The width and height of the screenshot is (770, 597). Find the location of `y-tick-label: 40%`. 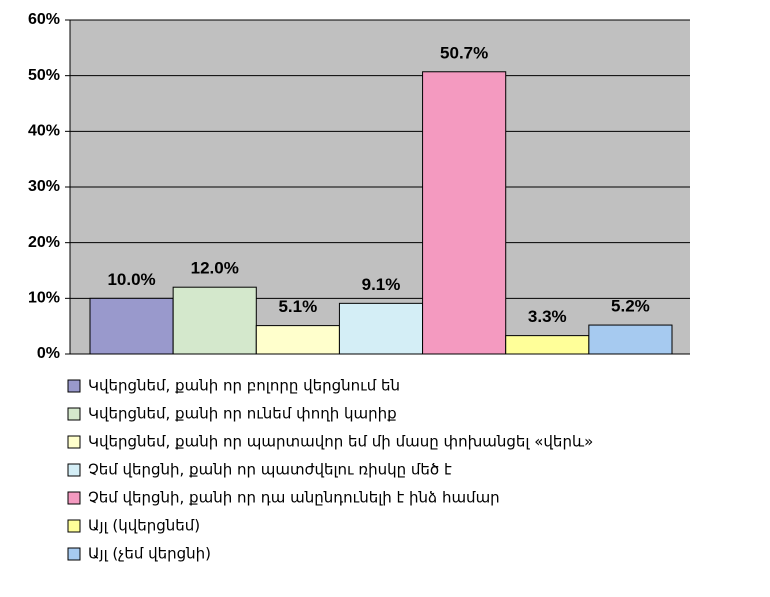

y-tick-label: 40% is located at coordinates (44, 131).